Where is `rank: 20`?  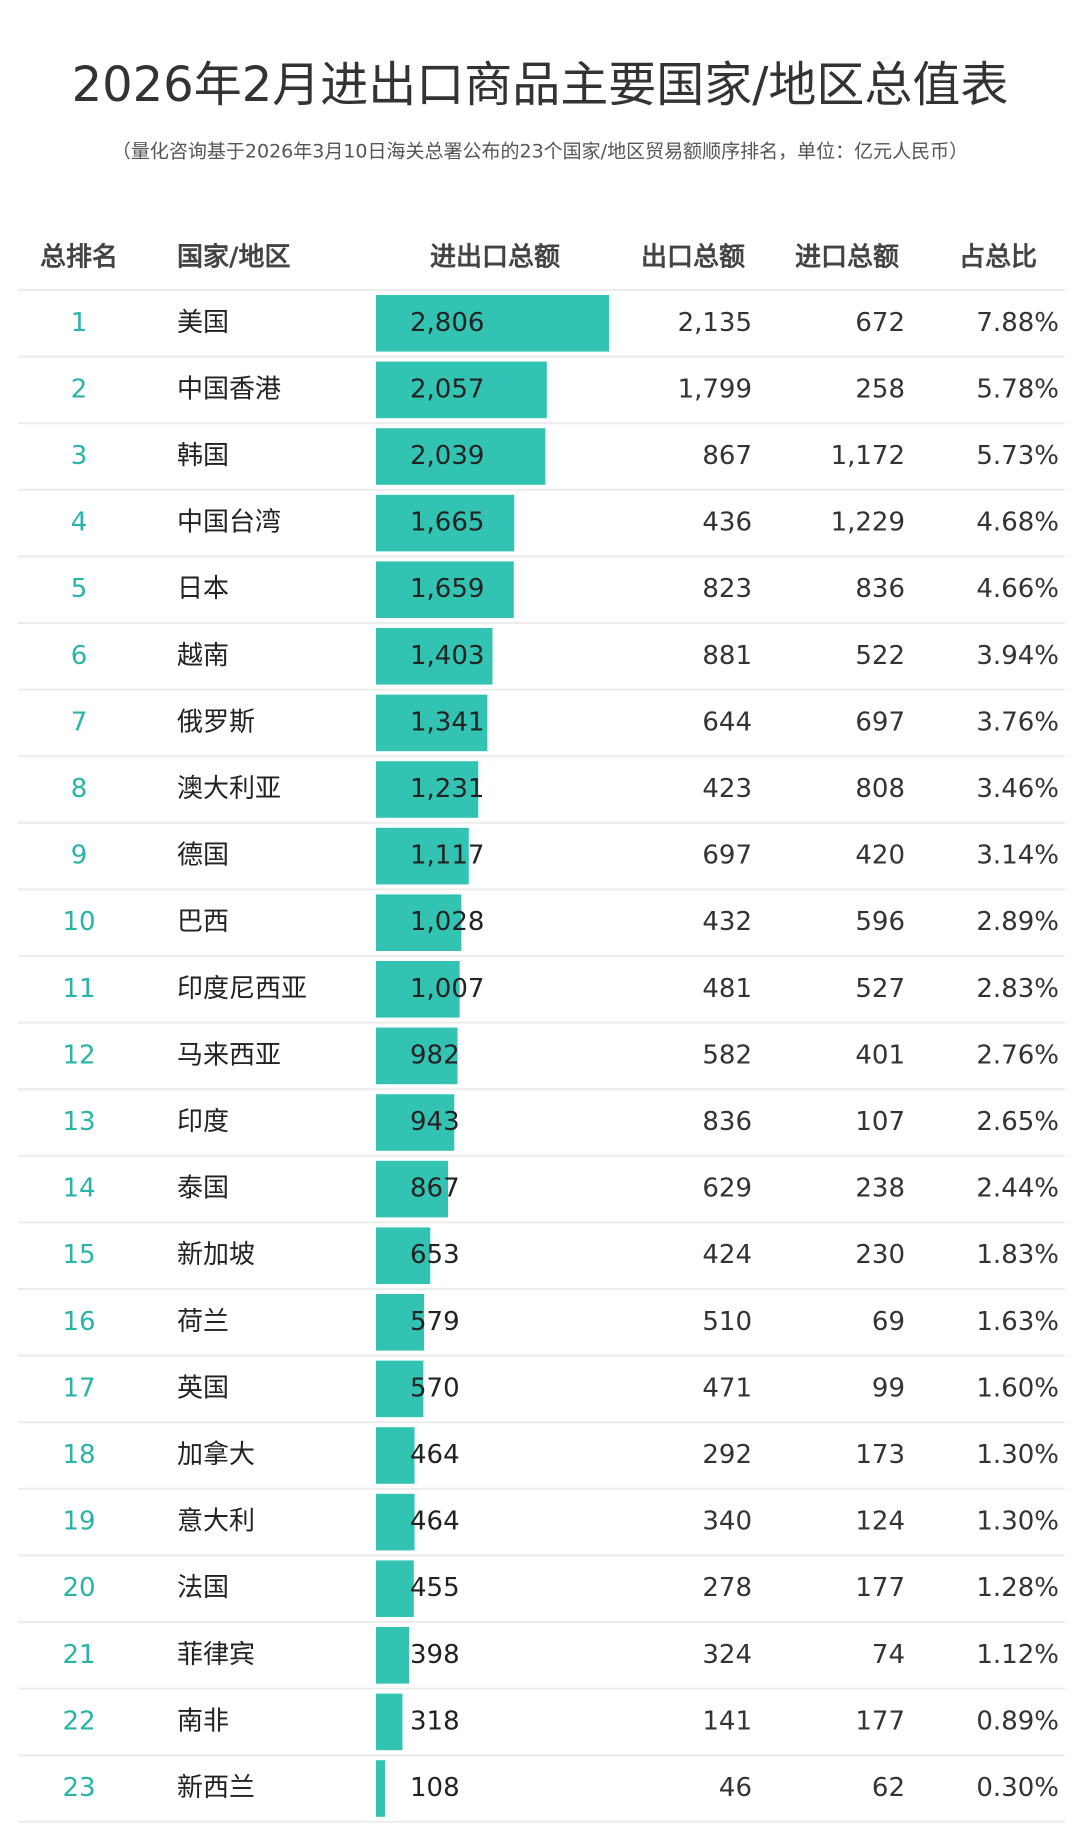 rank: 20 is located at coordinates (78, 1588).